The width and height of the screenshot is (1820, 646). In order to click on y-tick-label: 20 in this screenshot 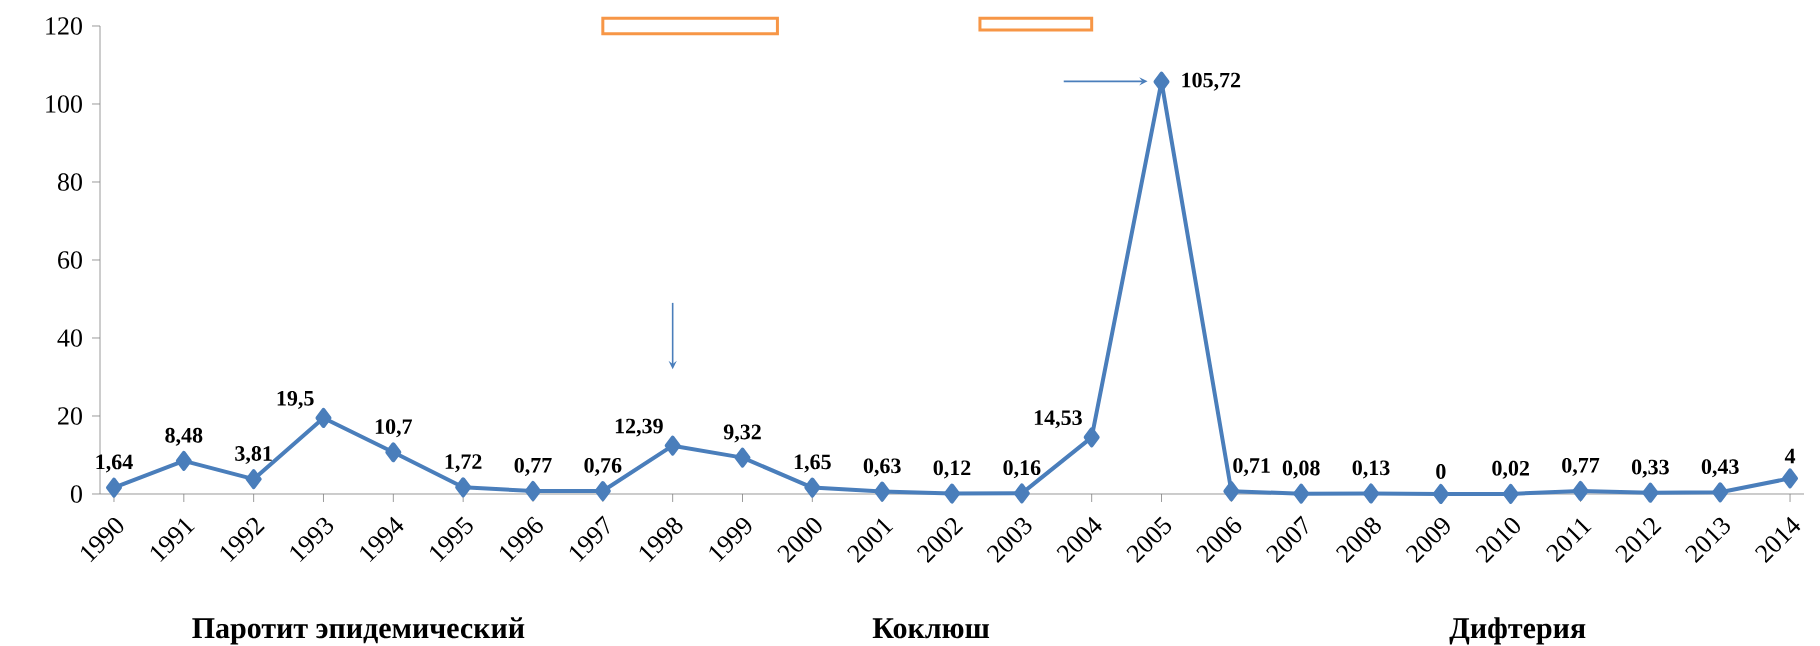, I will do `click(70, 416)`.